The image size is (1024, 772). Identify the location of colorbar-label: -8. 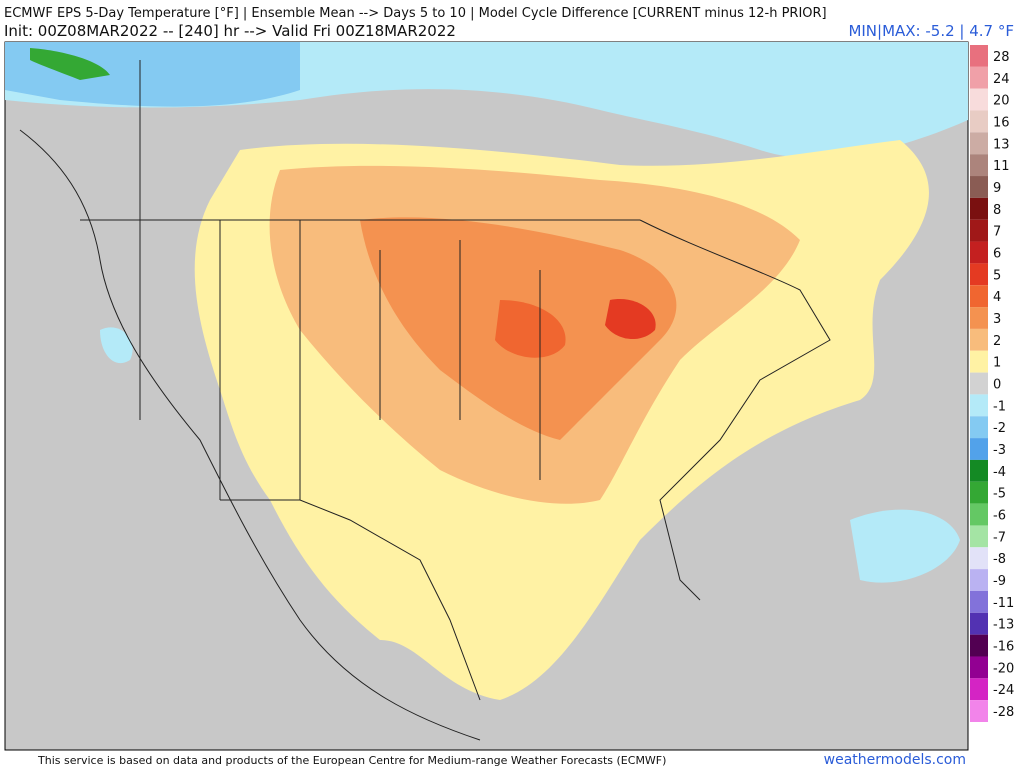
(999, 559).